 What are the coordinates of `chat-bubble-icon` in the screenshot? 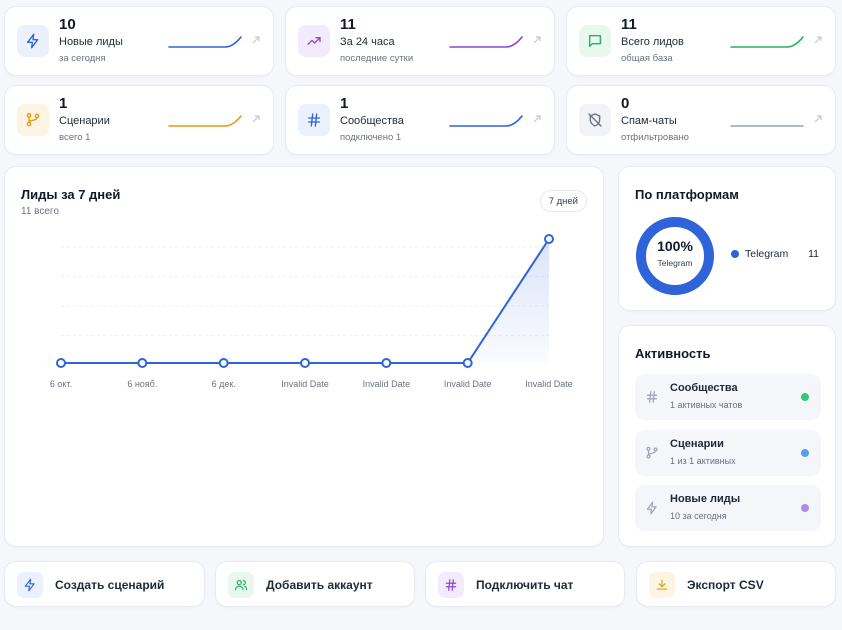 It's located at (595, 41).